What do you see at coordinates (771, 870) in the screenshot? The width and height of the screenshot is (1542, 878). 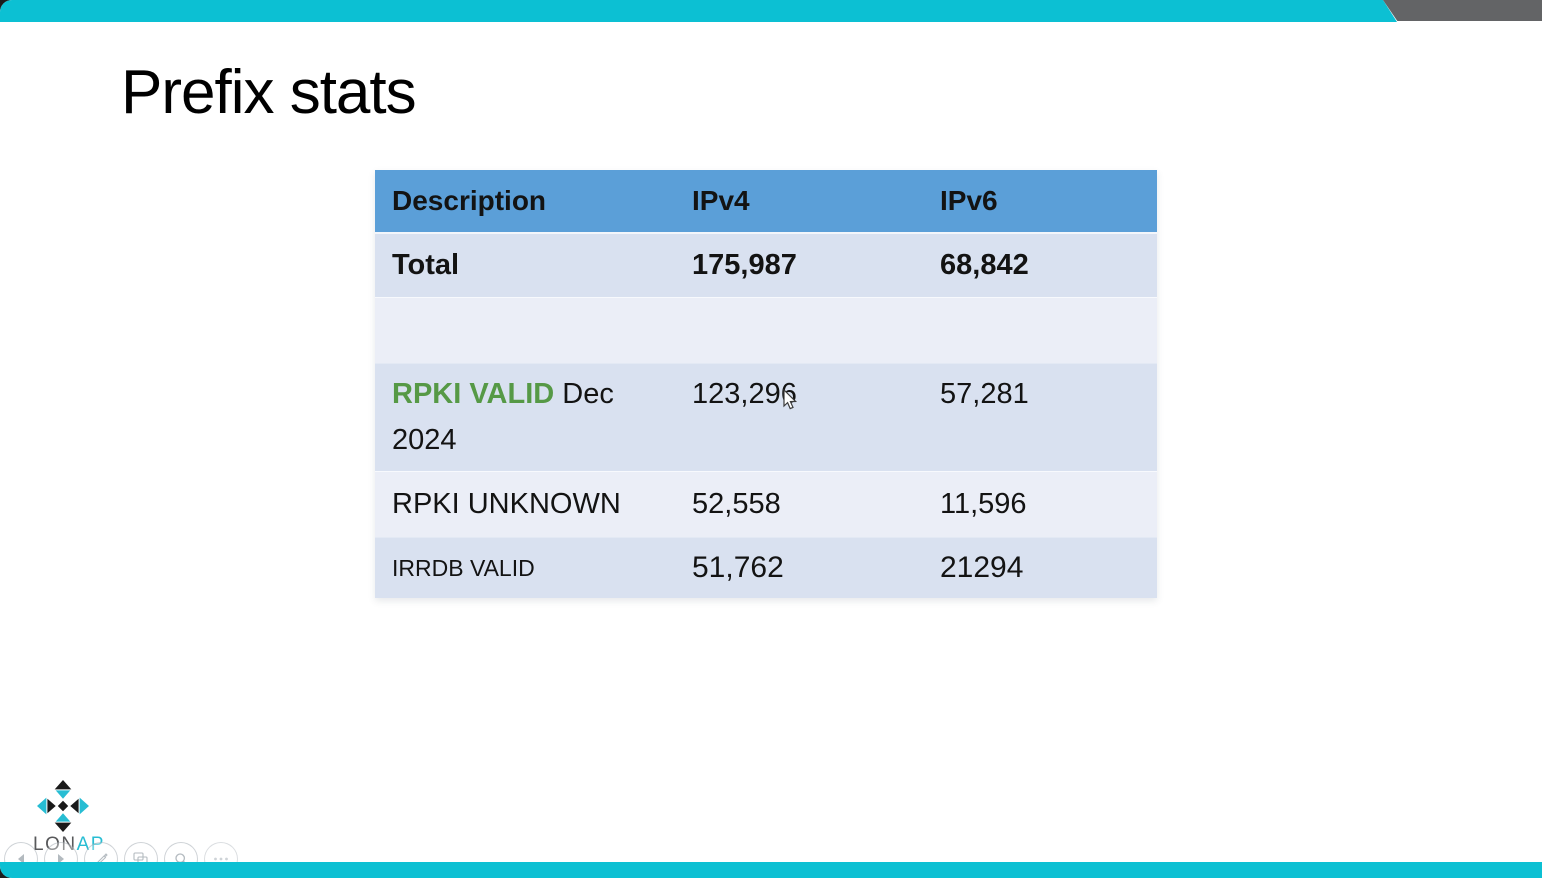 I see `bottom-accent-bar` at bounding box center [771, 870].